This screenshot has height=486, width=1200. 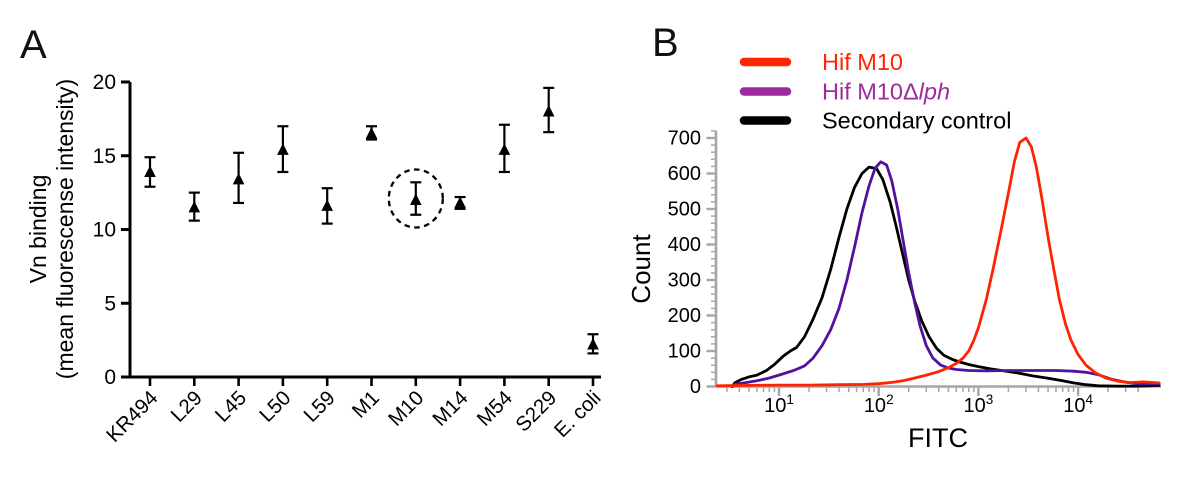 I want to click on y-tick-label: 600, so click(x=684, y=174).